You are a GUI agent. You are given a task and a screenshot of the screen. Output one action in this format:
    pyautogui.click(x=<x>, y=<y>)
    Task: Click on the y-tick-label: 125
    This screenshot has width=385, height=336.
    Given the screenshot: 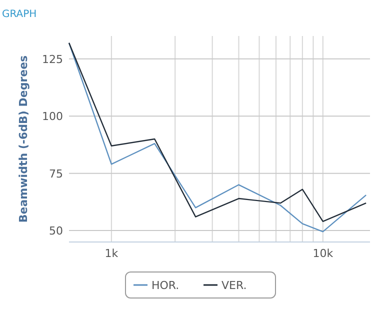 What is the action you would take?
    pyautogui.click(x=52, y=59)
    